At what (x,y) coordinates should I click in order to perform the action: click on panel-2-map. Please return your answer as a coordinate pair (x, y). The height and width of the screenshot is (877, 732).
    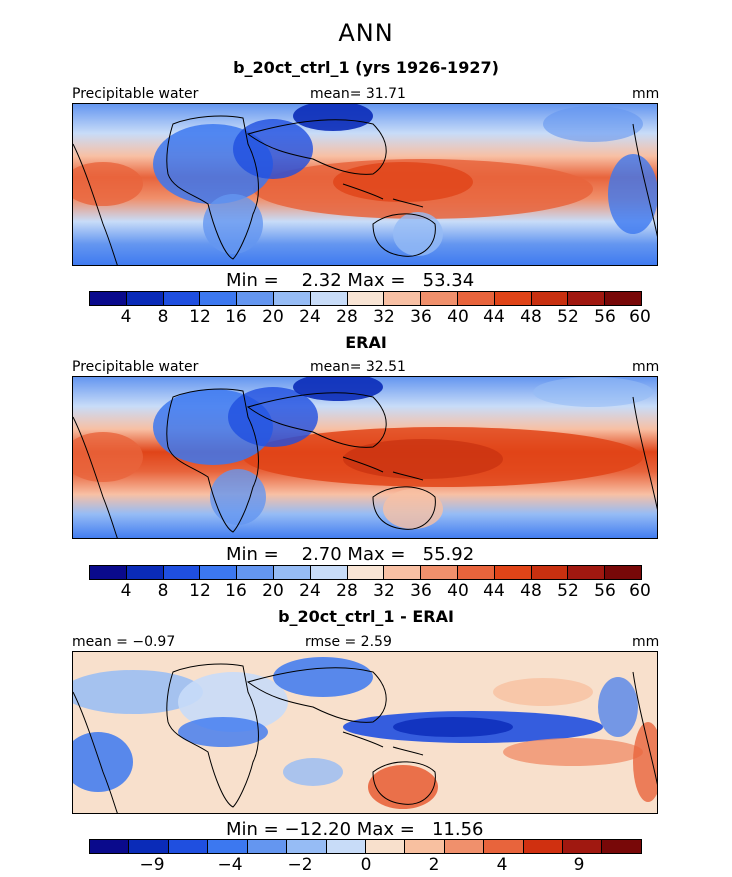
    Looking at the image, I should click on (365, 457).